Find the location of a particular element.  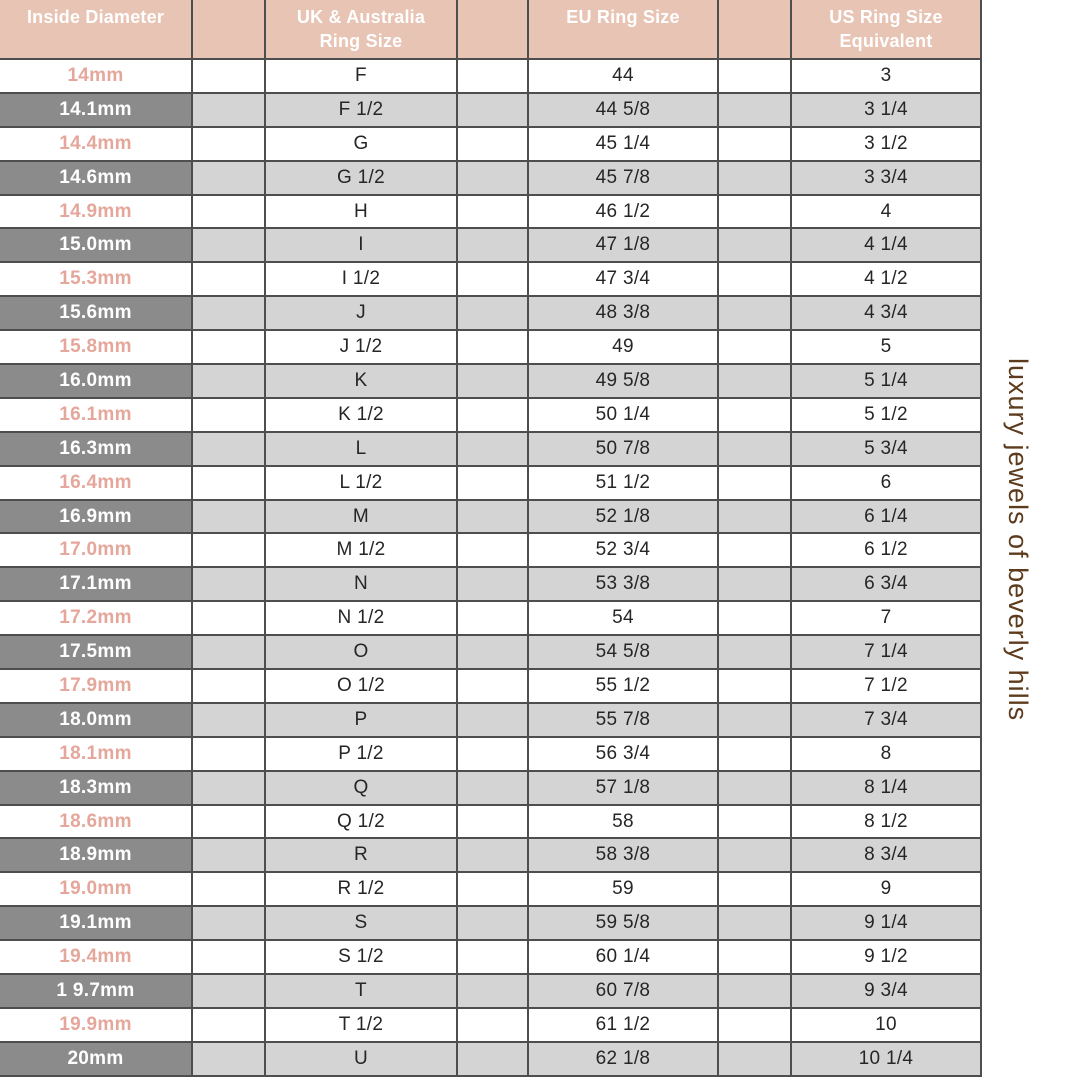

diameter-cell: 17.2mm is located at coordinates (95, 618).